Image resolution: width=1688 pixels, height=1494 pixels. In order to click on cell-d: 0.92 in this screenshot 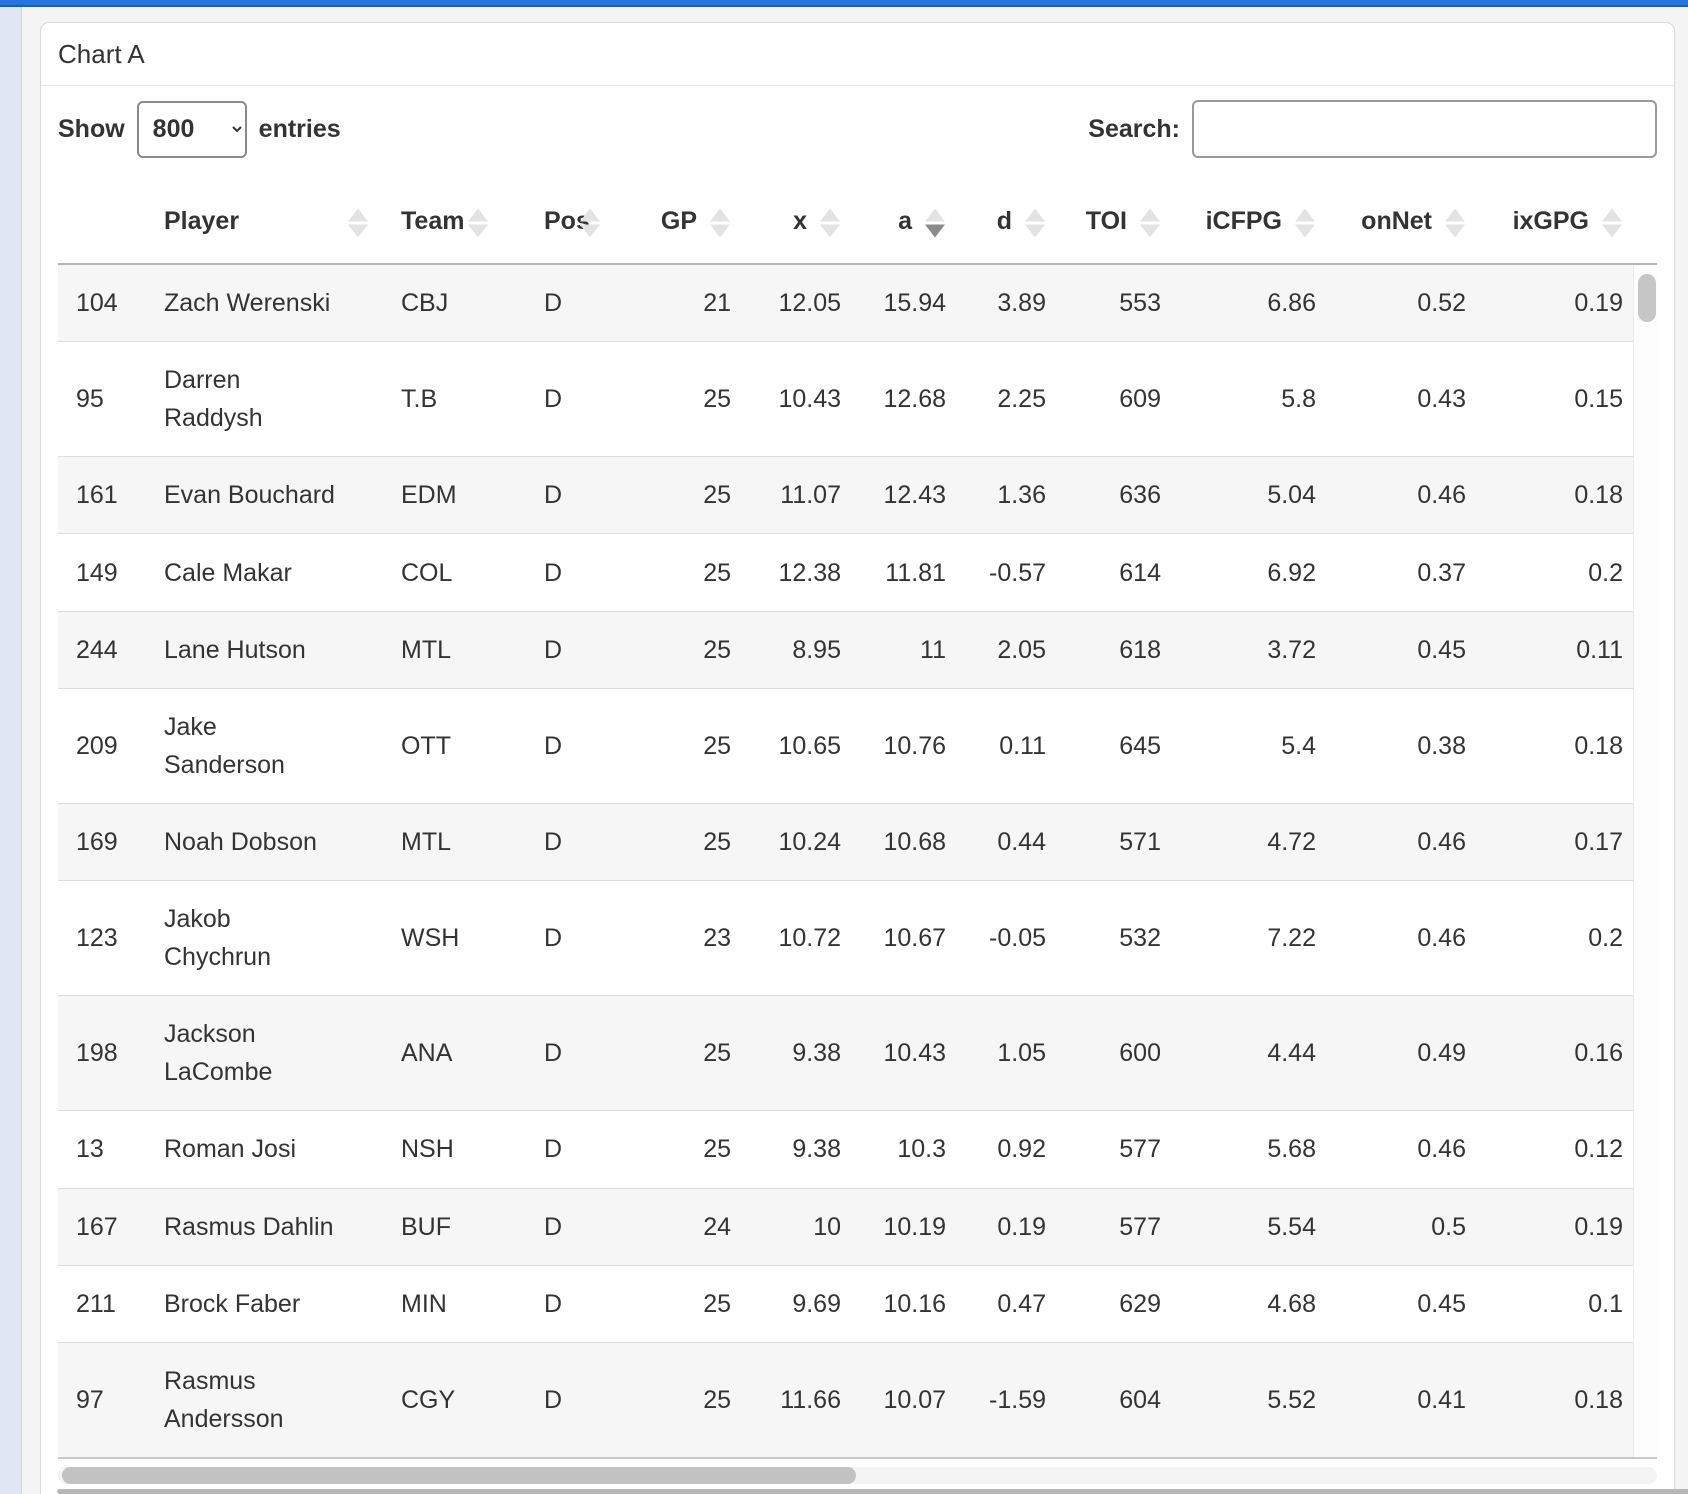, I will do `click(1006, 1149)`.